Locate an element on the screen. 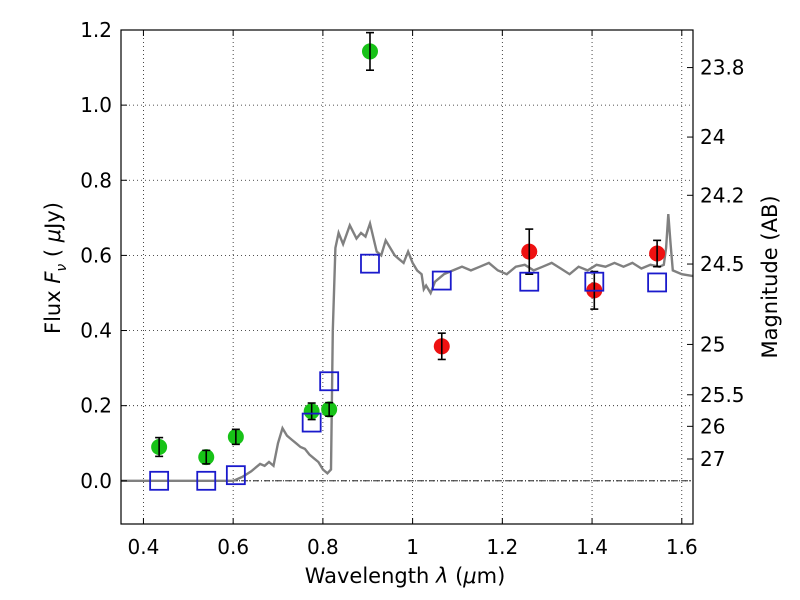 This screenshot has height=600, width=800. y2-tick-label: 24.5 is located at coordinates (722, 264).